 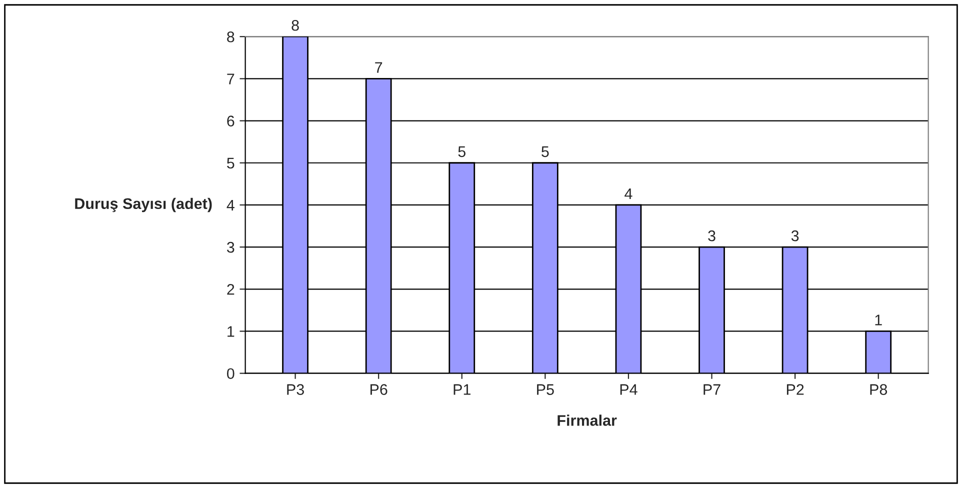 What do you see at coordinates (230, 79) in the screenshot?
I see `y-tick-label: 7` at bounding box center [230, 79].